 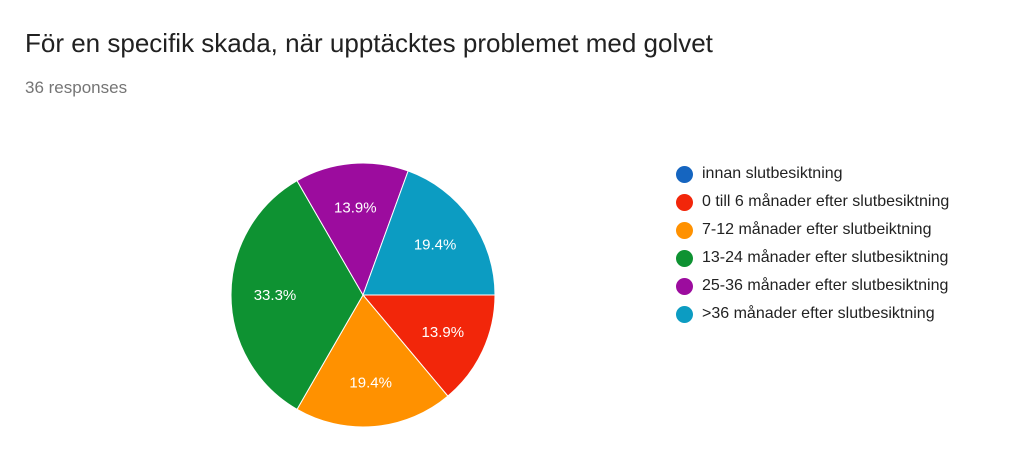 What do you see at coordinates (825, 285) in the screenshot?
I see `legend-label: 25-36 månader efter slutbesiktning` at bounding box center [825, 285].